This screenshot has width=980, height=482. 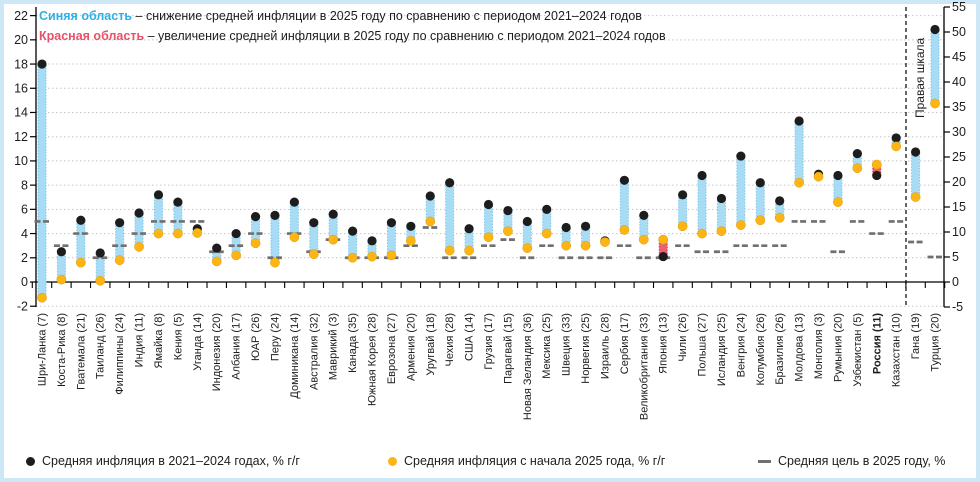 I want to click on country-column: Доминикана (14), so click(x=294, y=298).